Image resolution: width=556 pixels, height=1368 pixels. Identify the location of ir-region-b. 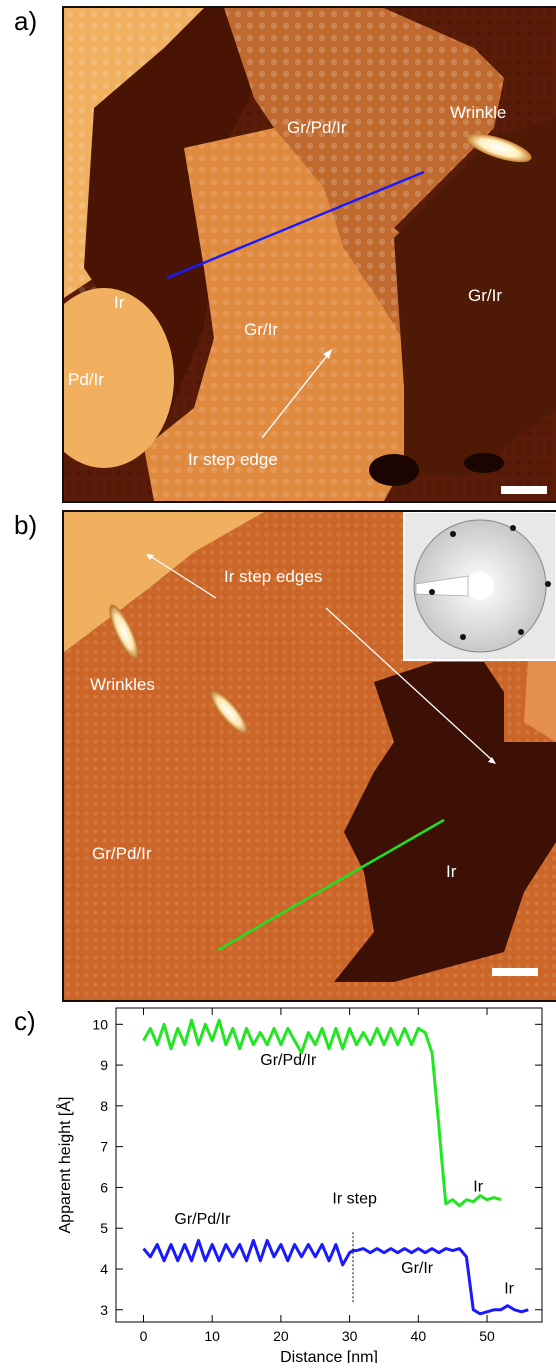
(445, 822).